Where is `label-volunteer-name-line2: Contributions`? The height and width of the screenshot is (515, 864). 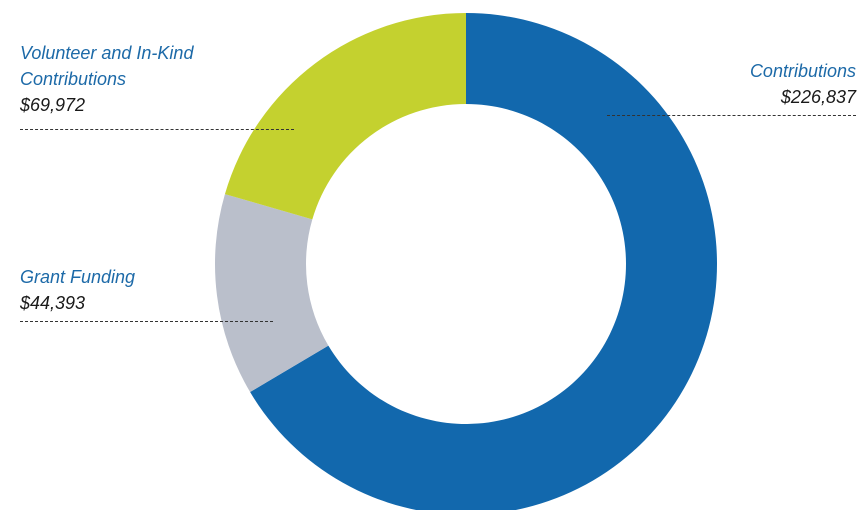
label-volunteer-name-line2: Contributions is located at coordinates (73, 79).